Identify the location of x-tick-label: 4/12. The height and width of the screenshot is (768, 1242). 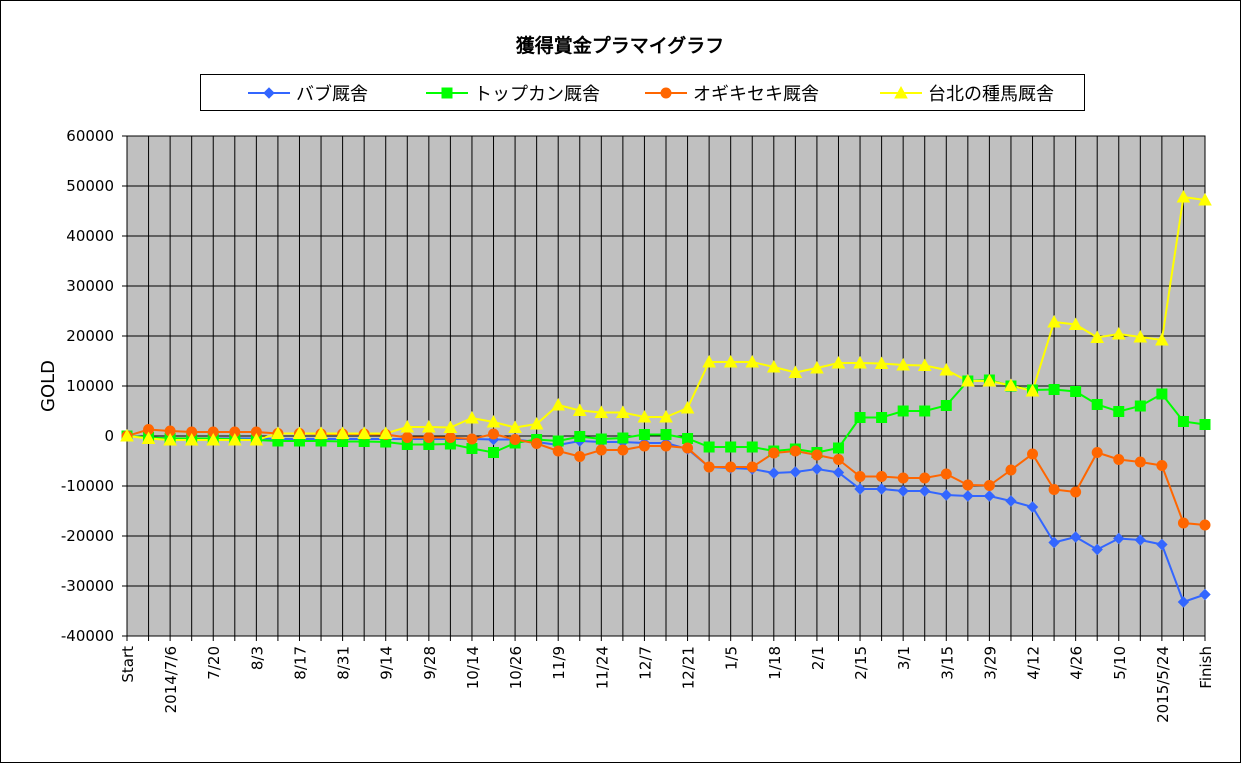
(1034, 663).